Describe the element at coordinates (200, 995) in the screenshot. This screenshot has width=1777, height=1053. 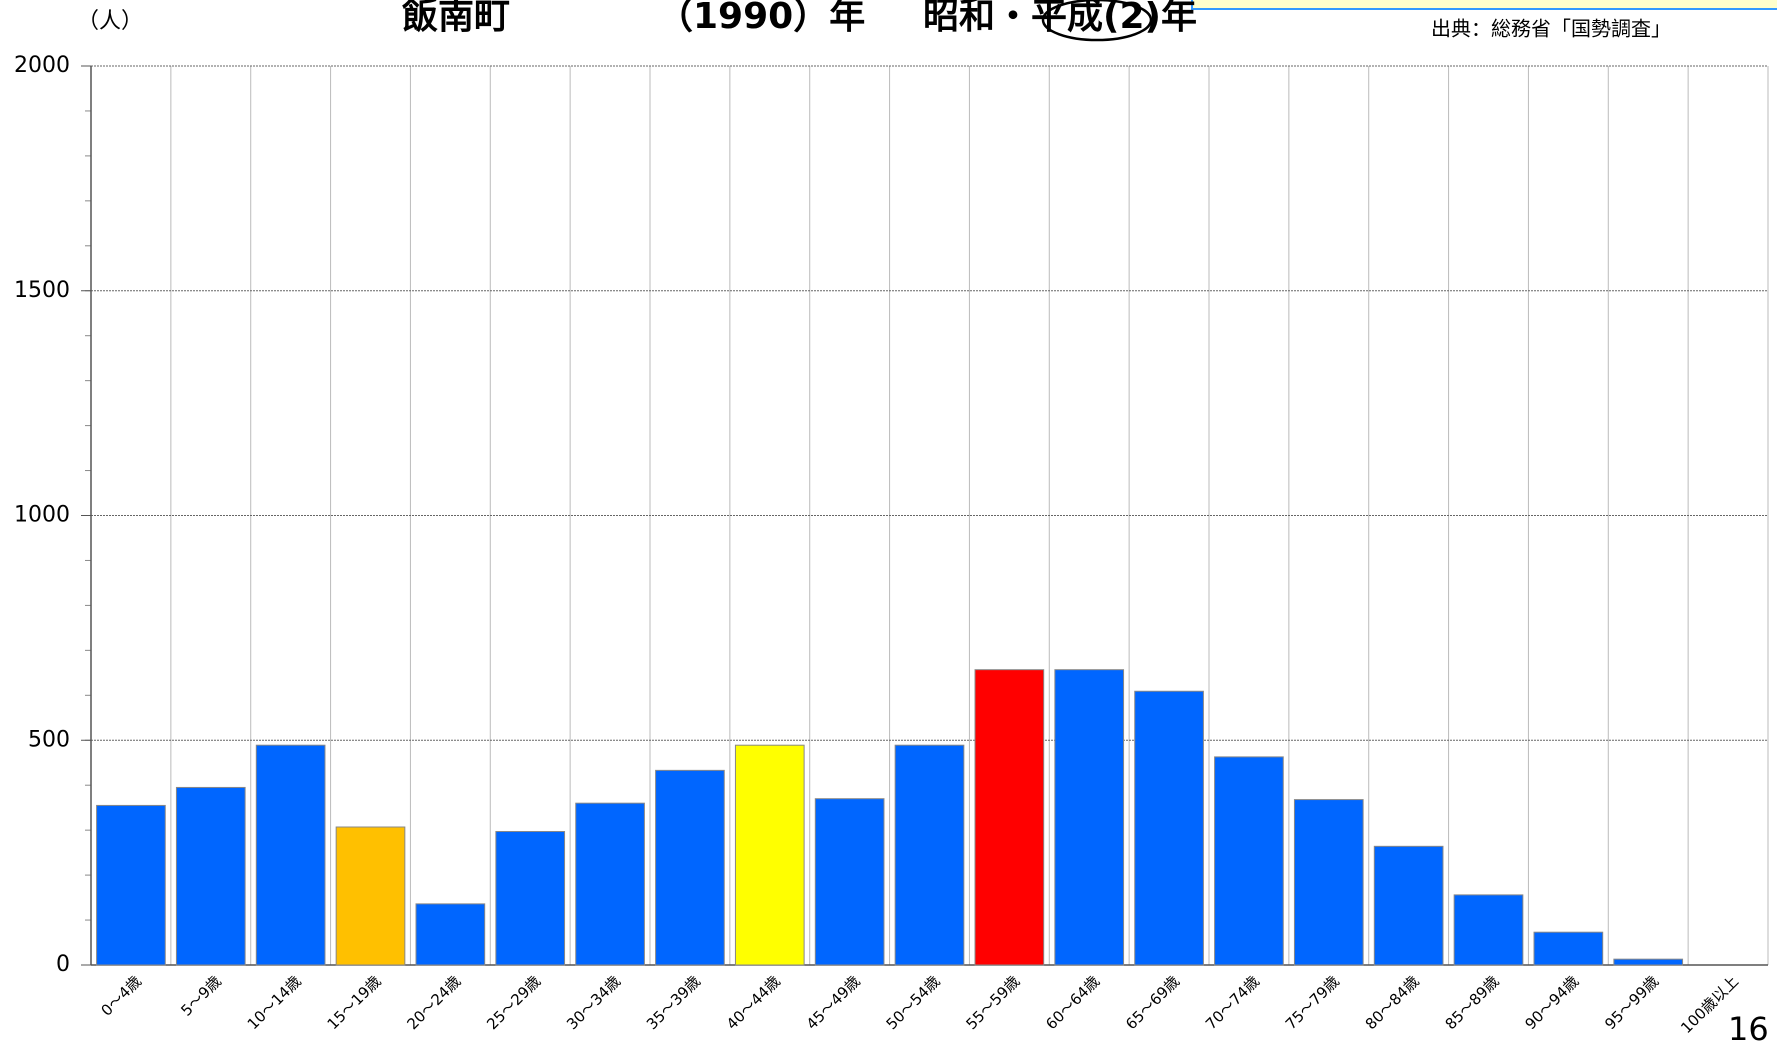
I see `x-tick-label: 5～9歳` at that location.